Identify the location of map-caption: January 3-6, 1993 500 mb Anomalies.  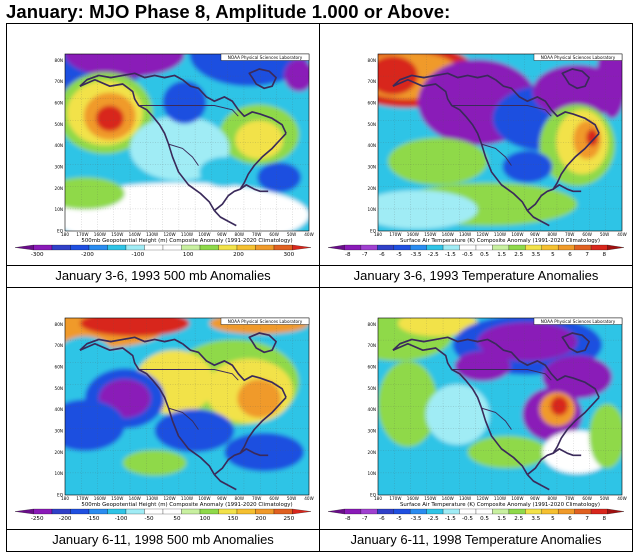
(163, 275).